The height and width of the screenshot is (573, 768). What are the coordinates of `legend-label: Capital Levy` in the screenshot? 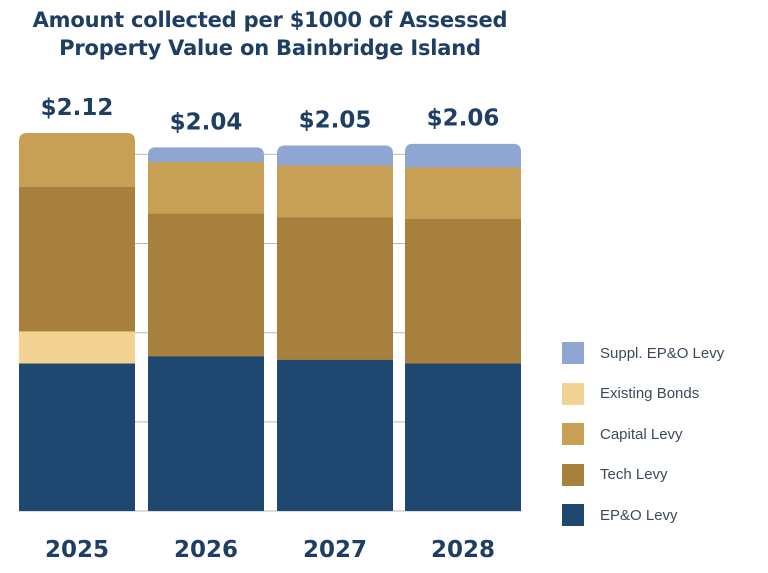 It's located at (641, 434).